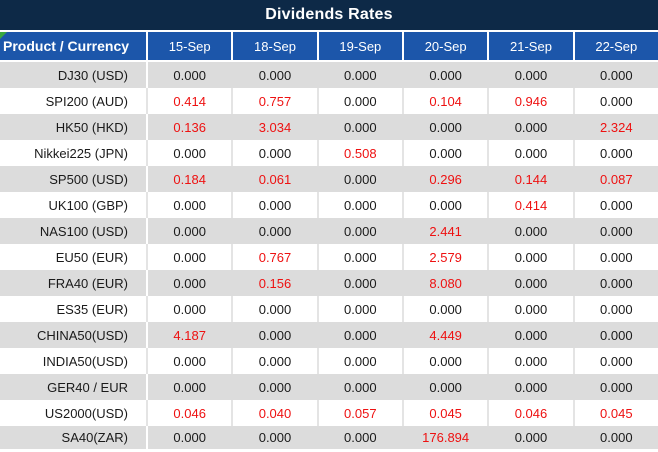 This screenshot has width=658, height=452. What do you see at coordinates (447, 283) in the screenshot?
I see `value-cell: 8.080` at bounding box center [447, 283].